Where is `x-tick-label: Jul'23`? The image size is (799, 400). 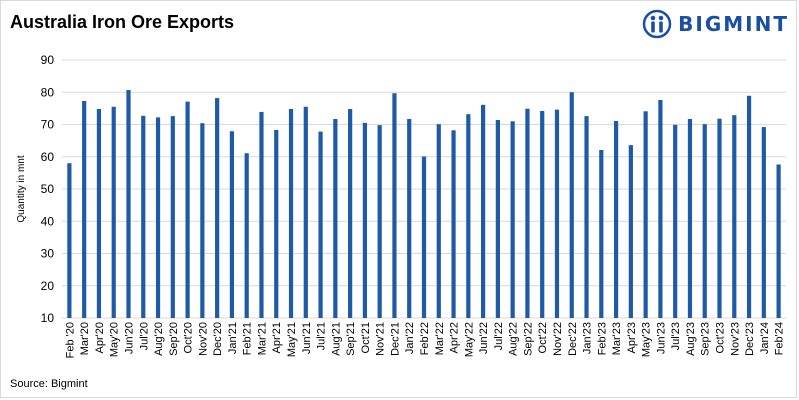
x-tick-label: Jul'23 is located at coordinates (676, 336).